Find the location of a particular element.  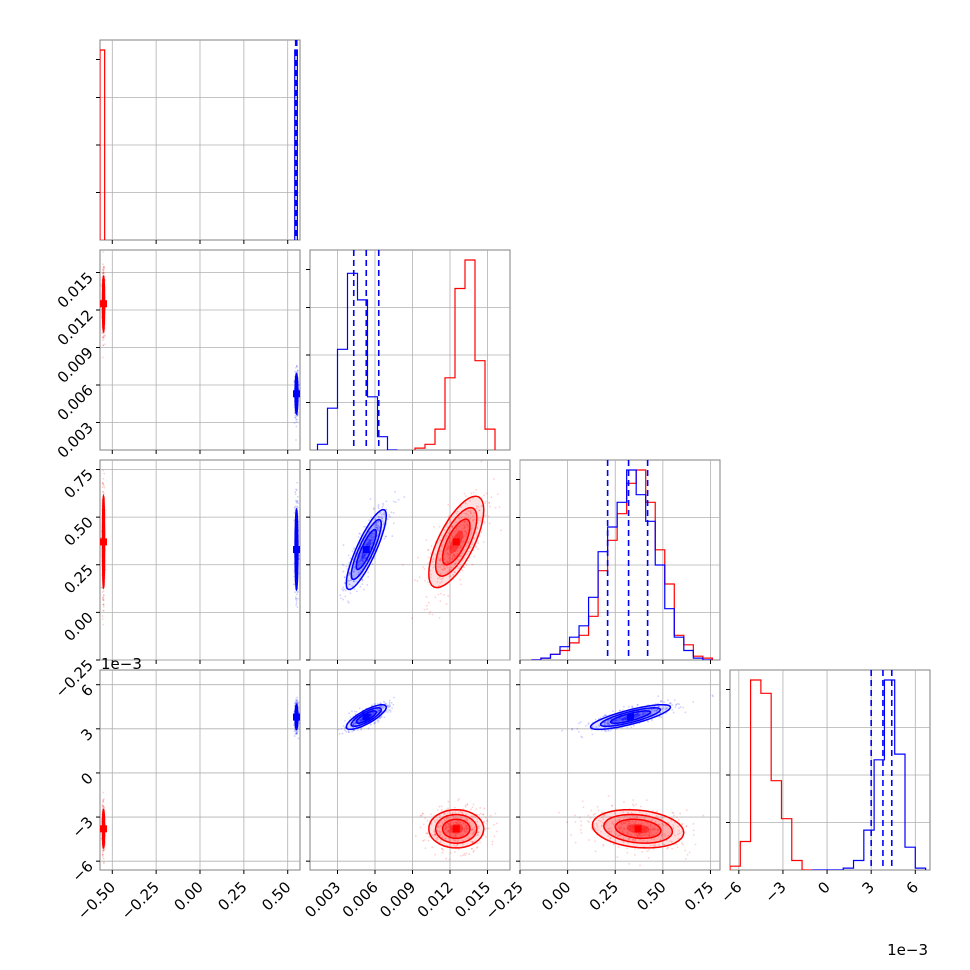

panel-2-1-frame is located at coordinates (410, 560).